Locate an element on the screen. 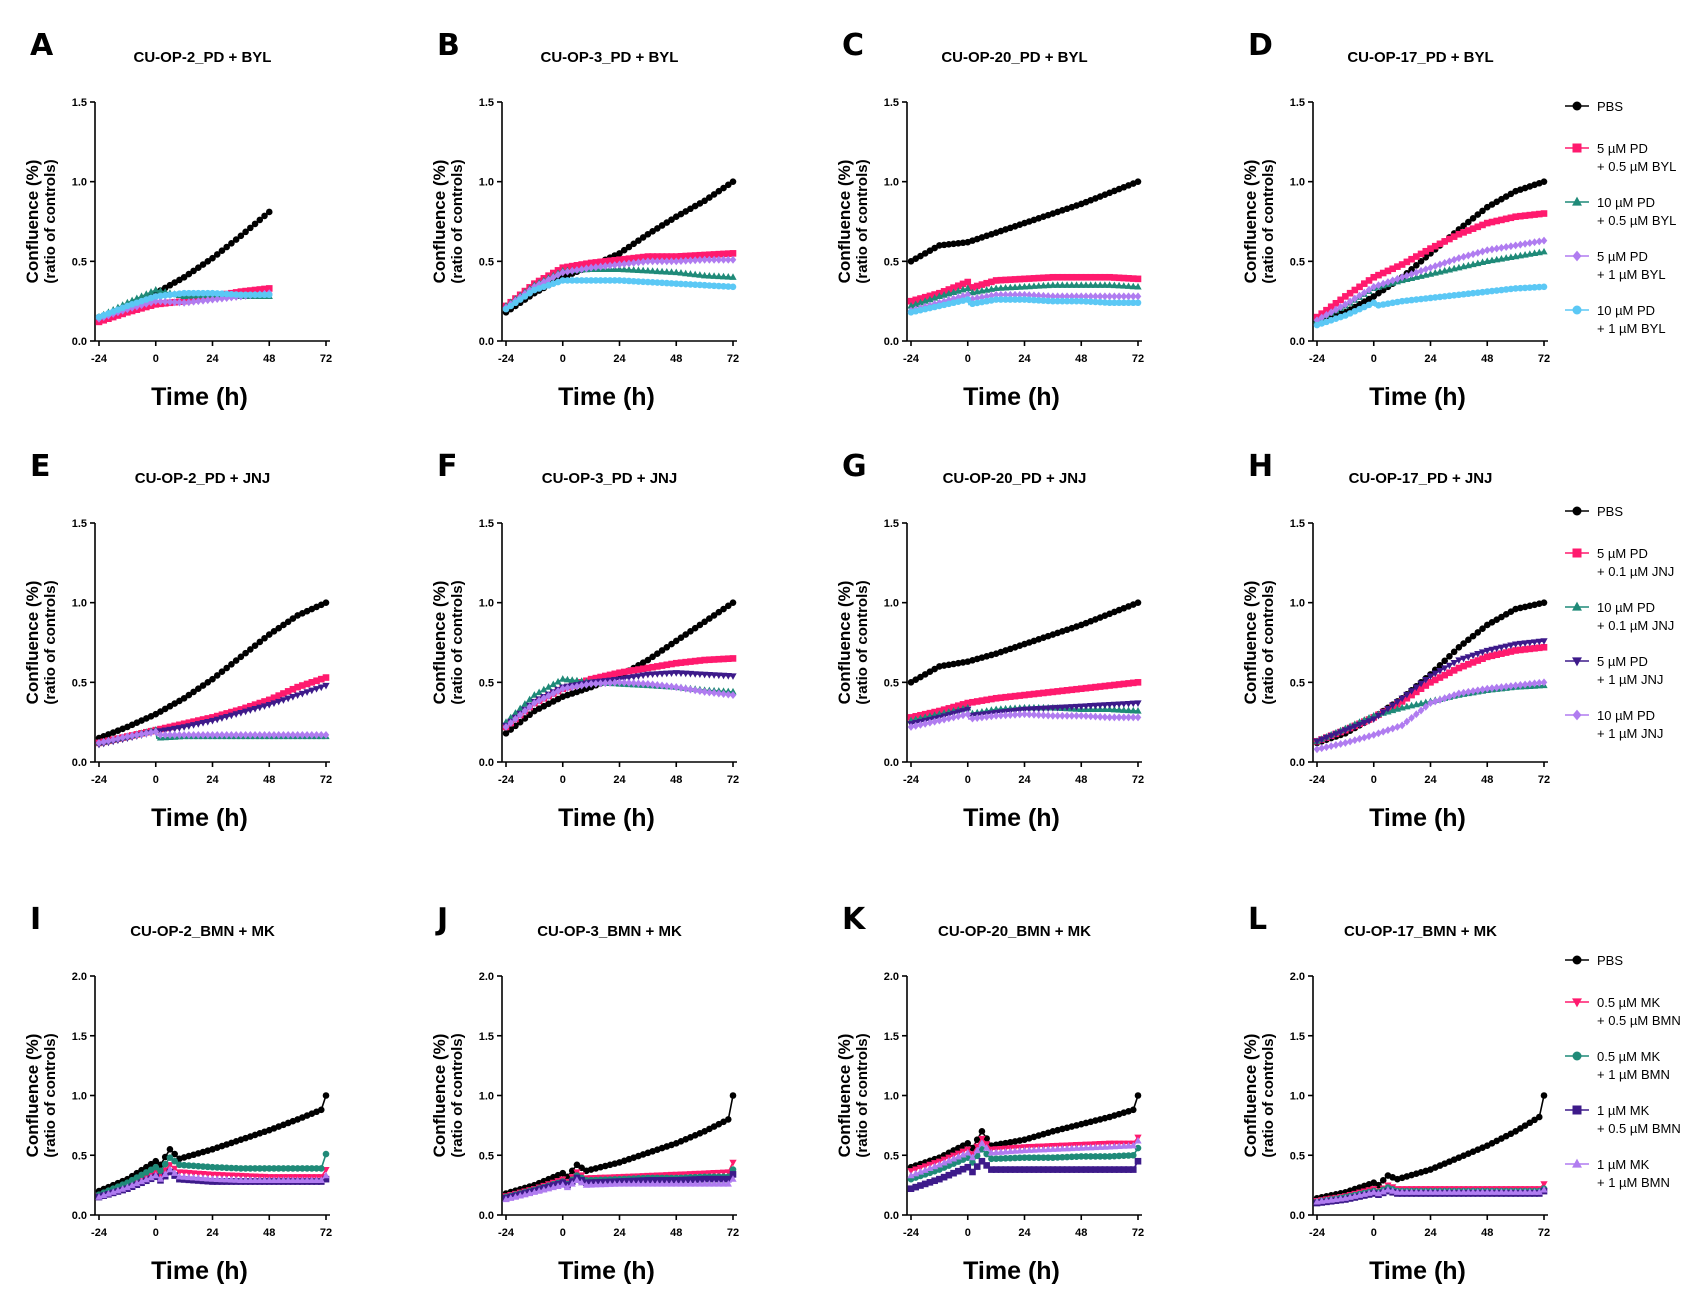 This screenshot has width=1697, height=1311. x-tick-label: 72 is located at coordinates (326, 359).